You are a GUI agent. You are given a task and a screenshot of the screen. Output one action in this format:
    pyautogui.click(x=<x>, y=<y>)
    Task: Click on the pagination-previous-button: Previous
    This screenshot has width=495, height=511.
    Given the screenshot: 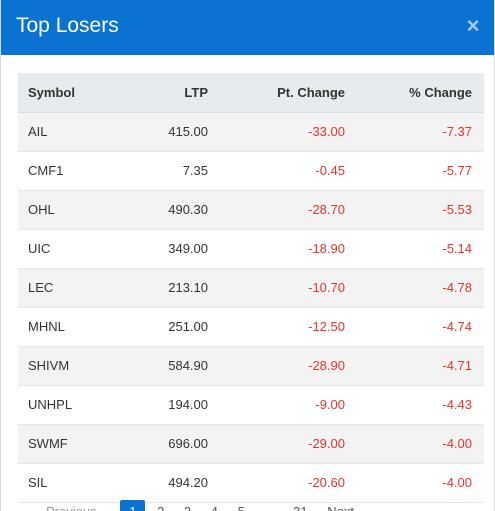 What is the action you would take?
    pyautogui.click(x=74, y=505)
    